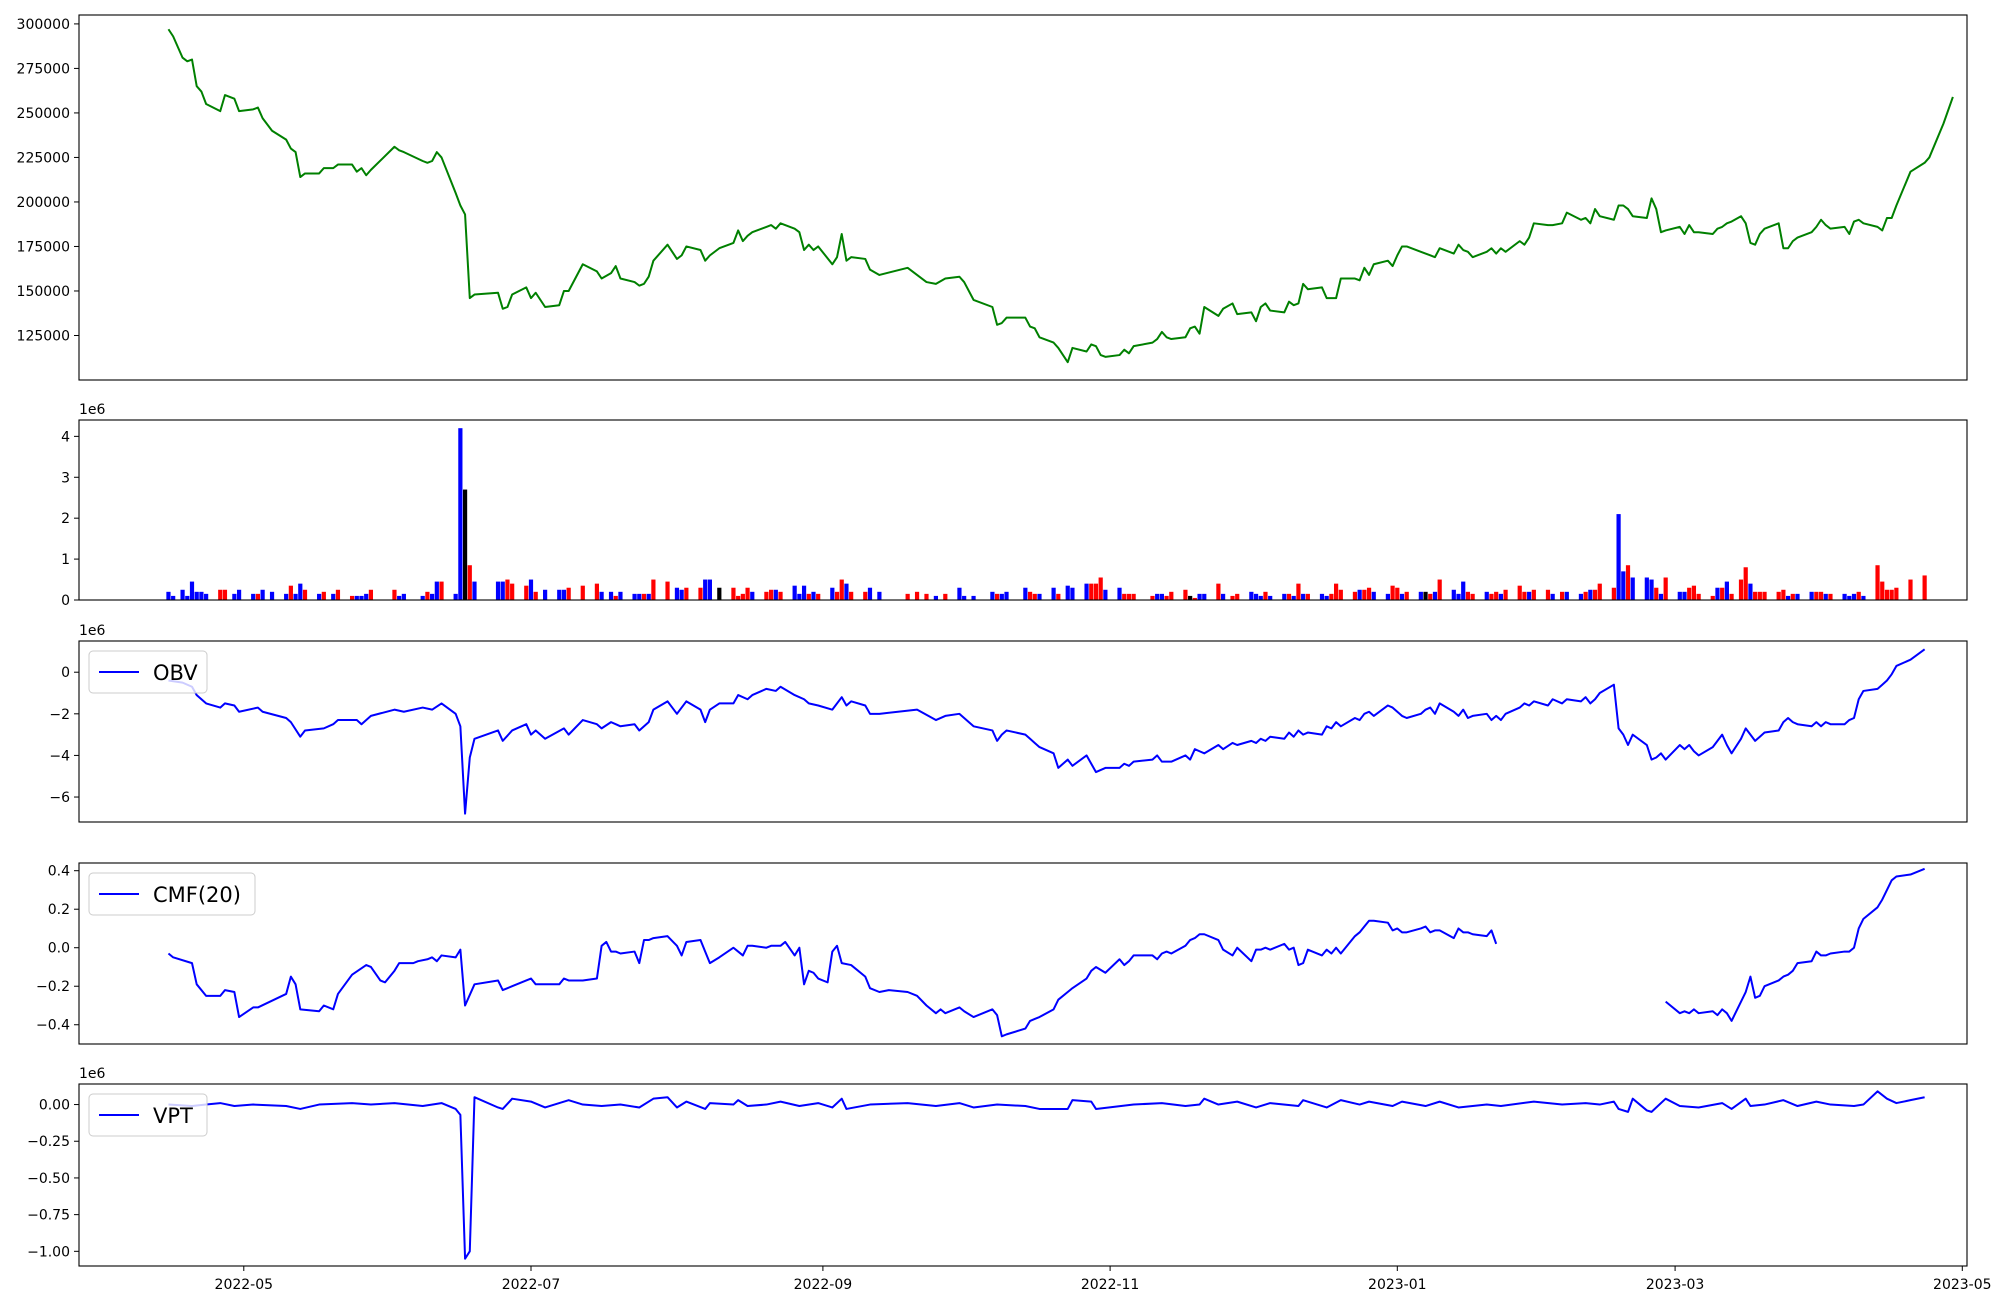  What do you see at coordinates (823, 1285) in the screenshot?
I see `x-tick-label: 2022-09` at bounding box center [823, 1285].